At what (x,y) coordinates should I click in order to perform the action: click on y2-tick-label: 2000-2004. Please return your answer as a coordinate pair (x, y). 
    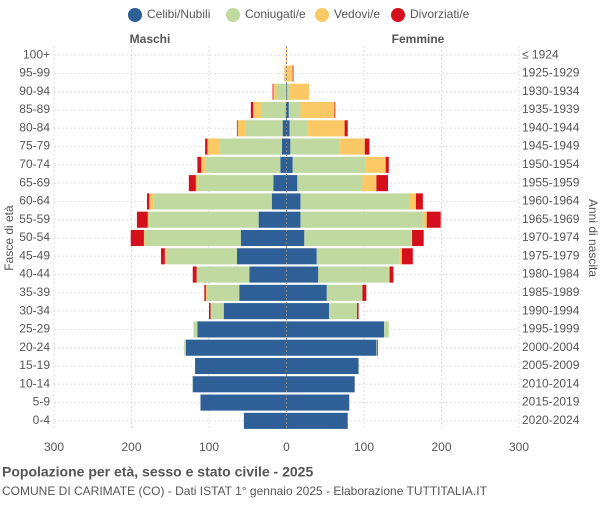
    Looking at the image, I should click on (551, 347).